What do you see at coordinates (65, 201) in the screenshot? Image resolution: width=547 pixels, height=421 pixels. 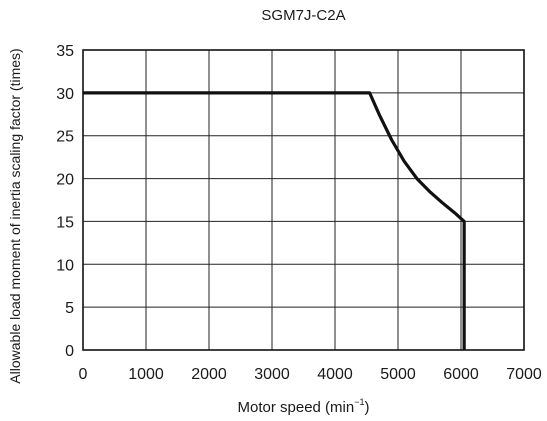 I see `y-tick-labels: 0 5 10 15 20 25 30 35` at bounding box center [65, 201].